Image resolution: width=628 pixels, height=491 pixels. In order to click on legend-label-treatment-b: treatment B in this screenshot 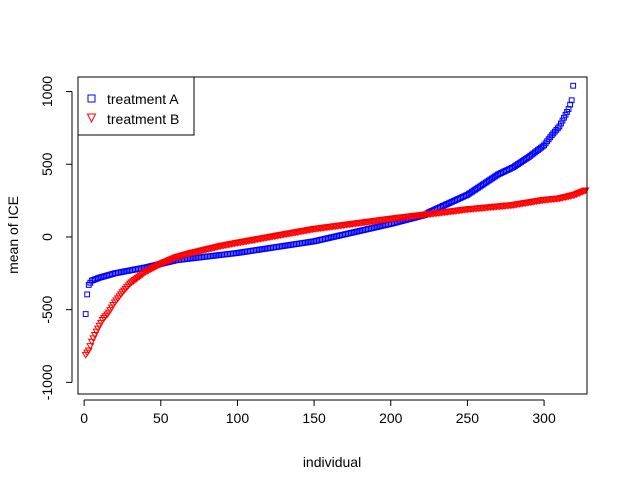, I will do `click(143, 119)`.